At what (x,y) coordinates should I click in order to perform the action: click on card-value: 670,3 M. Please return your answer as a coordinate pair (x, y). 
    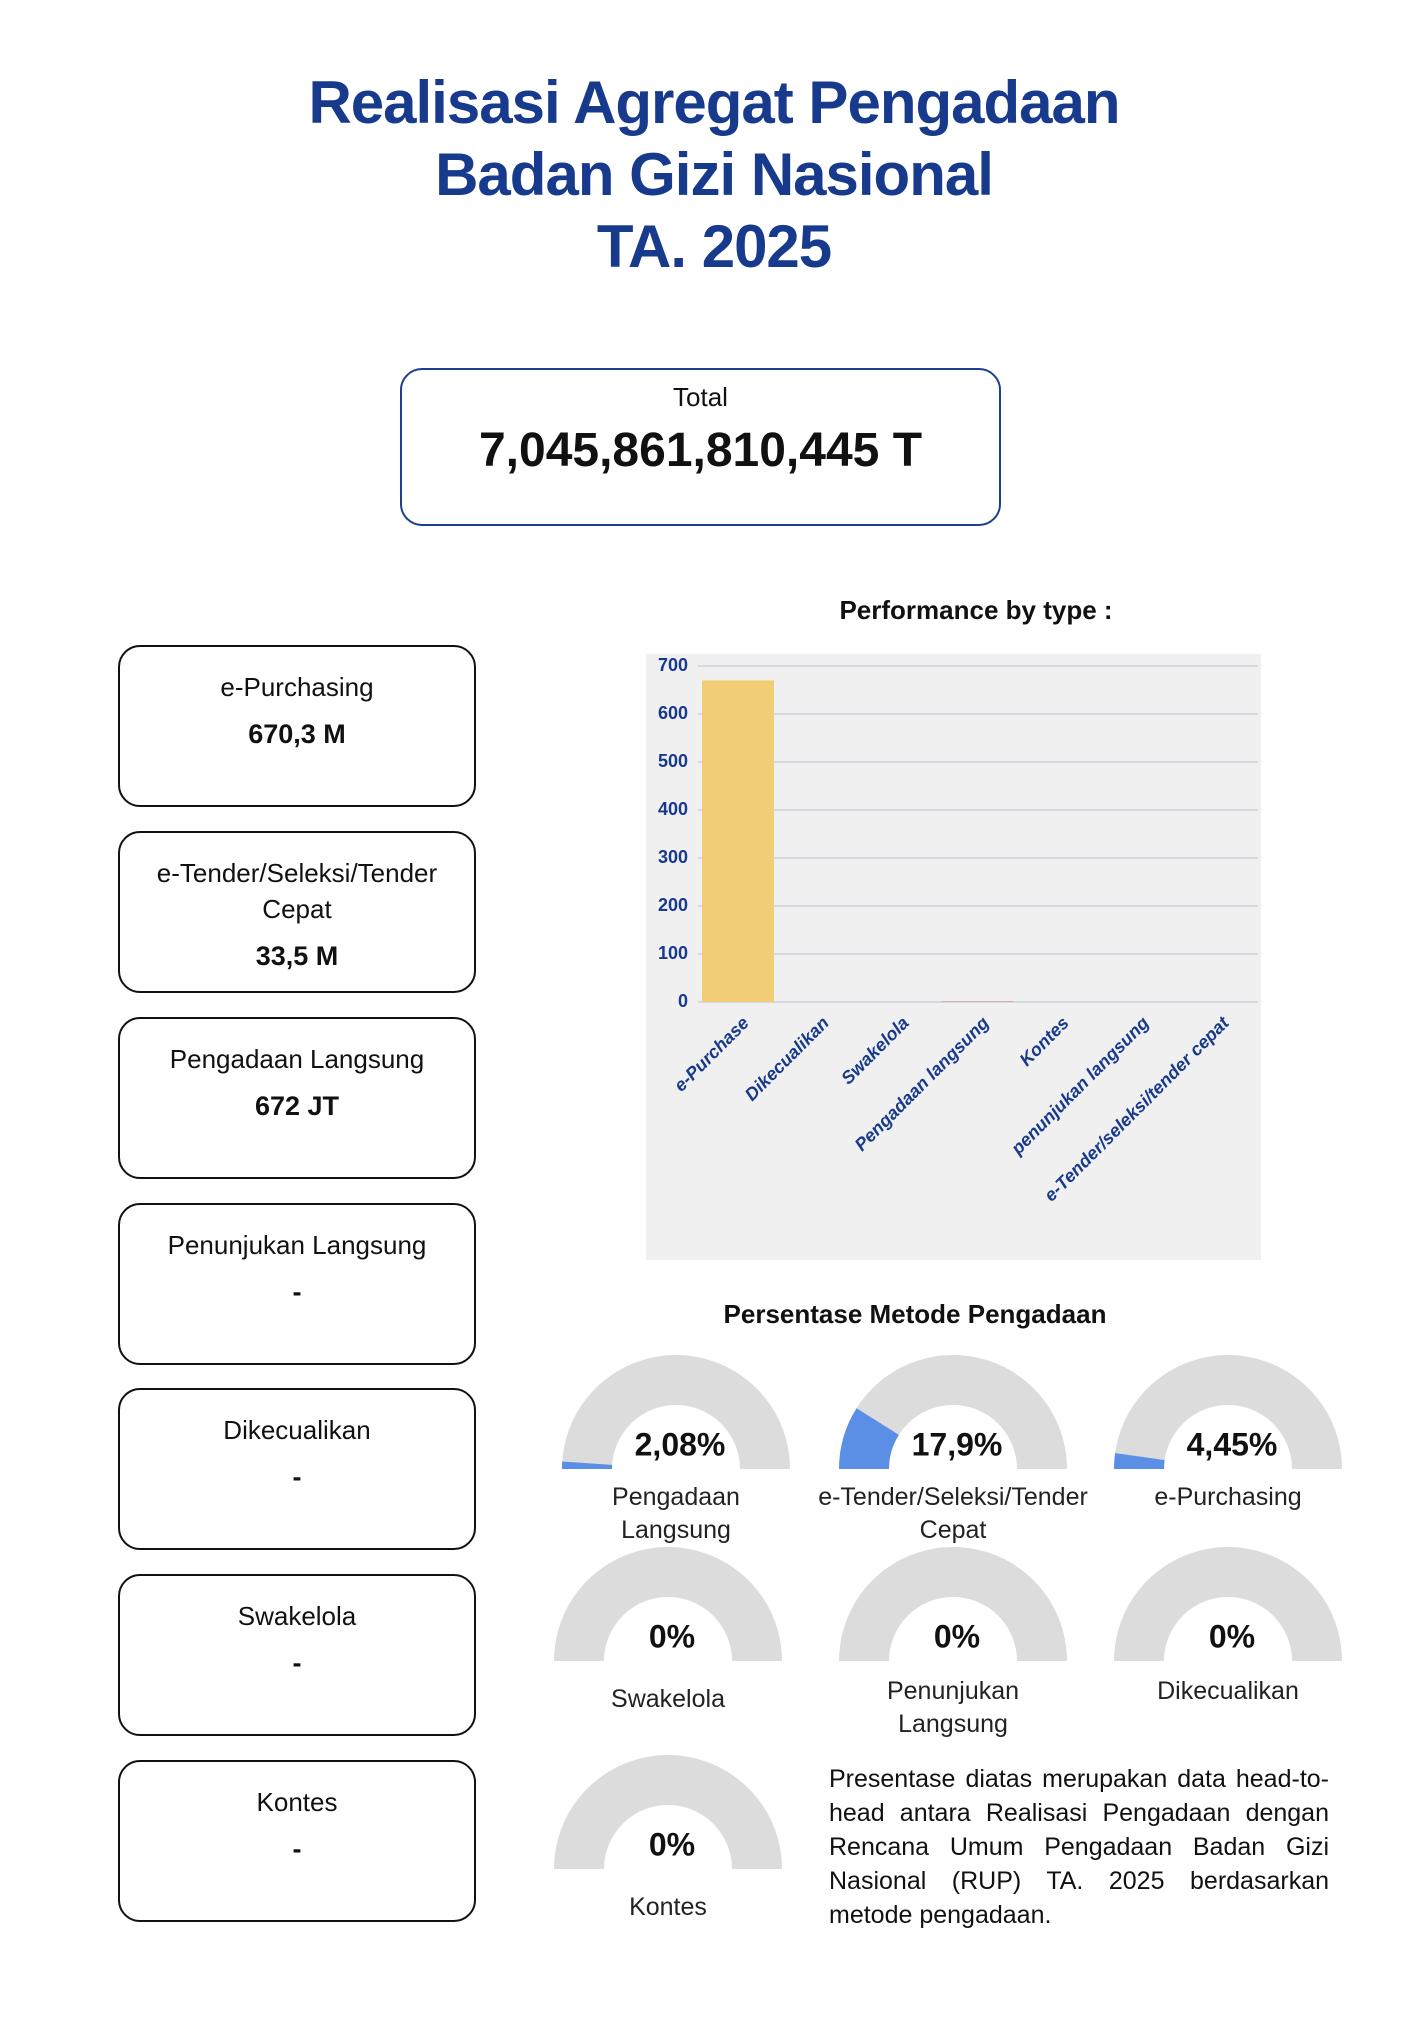
    Looking at the image, I should click on (297, 734).